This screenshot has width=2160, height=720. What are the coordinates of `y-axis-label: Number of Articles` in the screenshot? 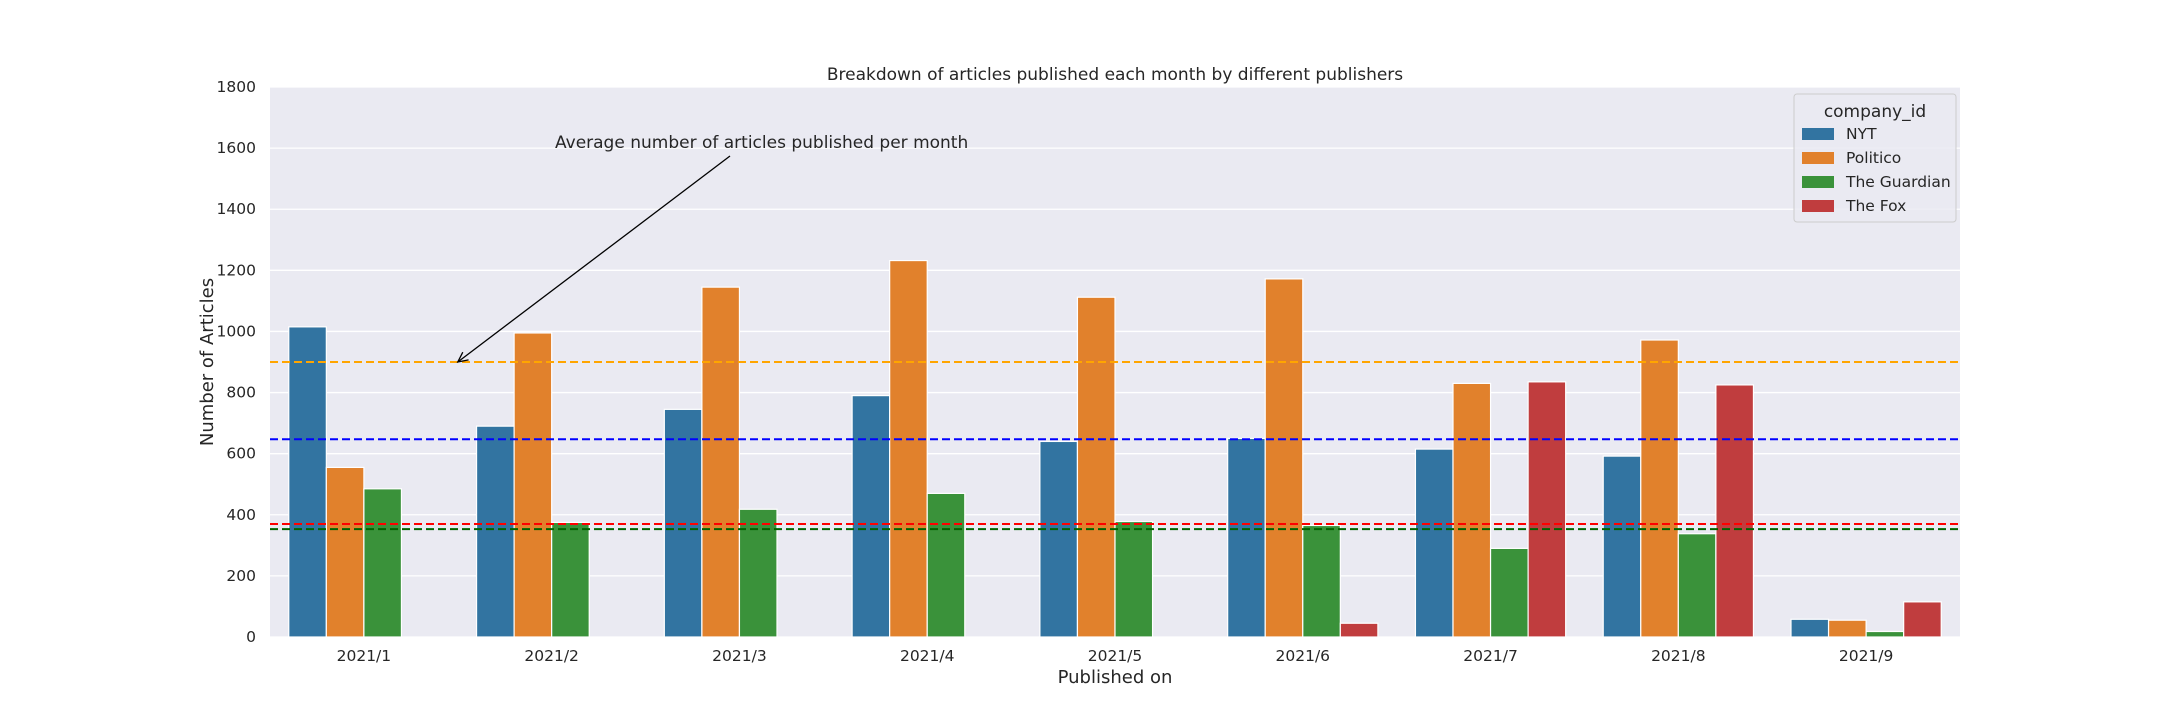 It's located at (207, 362).